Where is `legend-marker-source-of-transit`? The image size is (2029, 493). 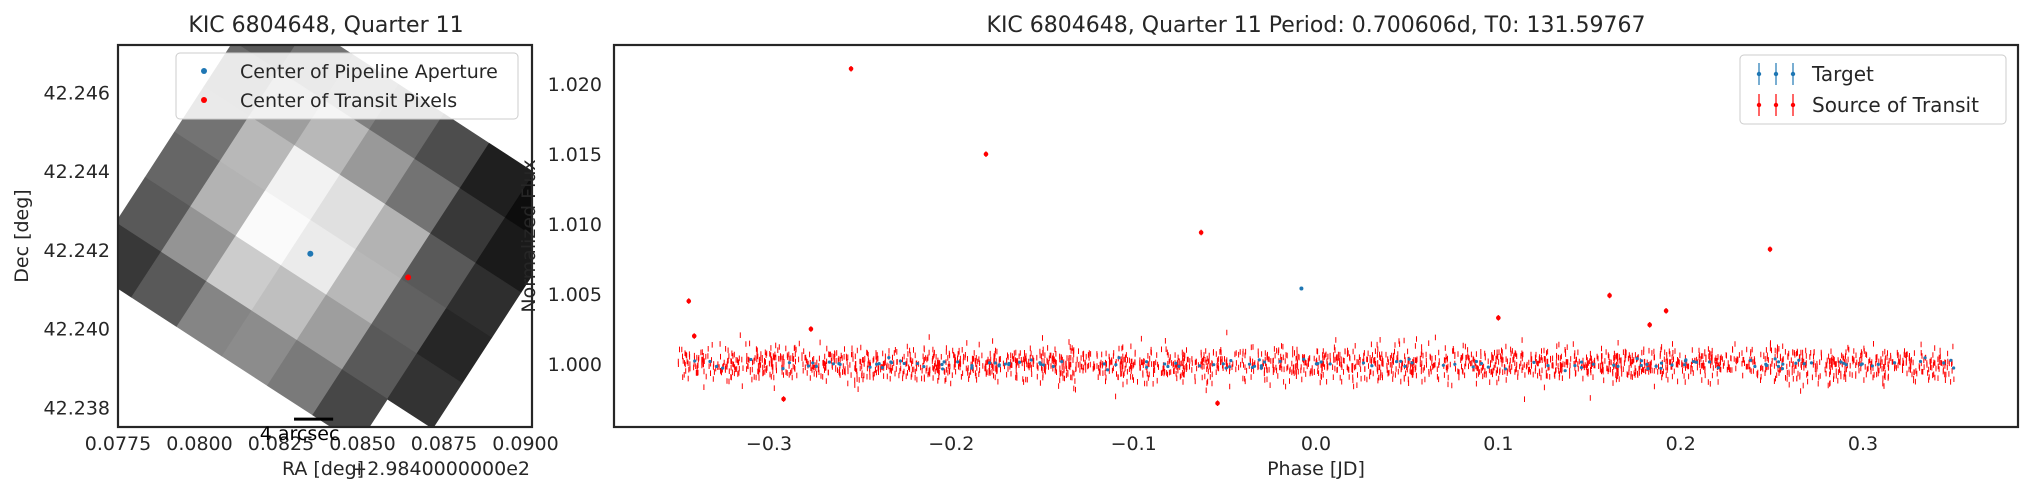 legend-marker-source-of-transit is located at coordinates (1776, 105).